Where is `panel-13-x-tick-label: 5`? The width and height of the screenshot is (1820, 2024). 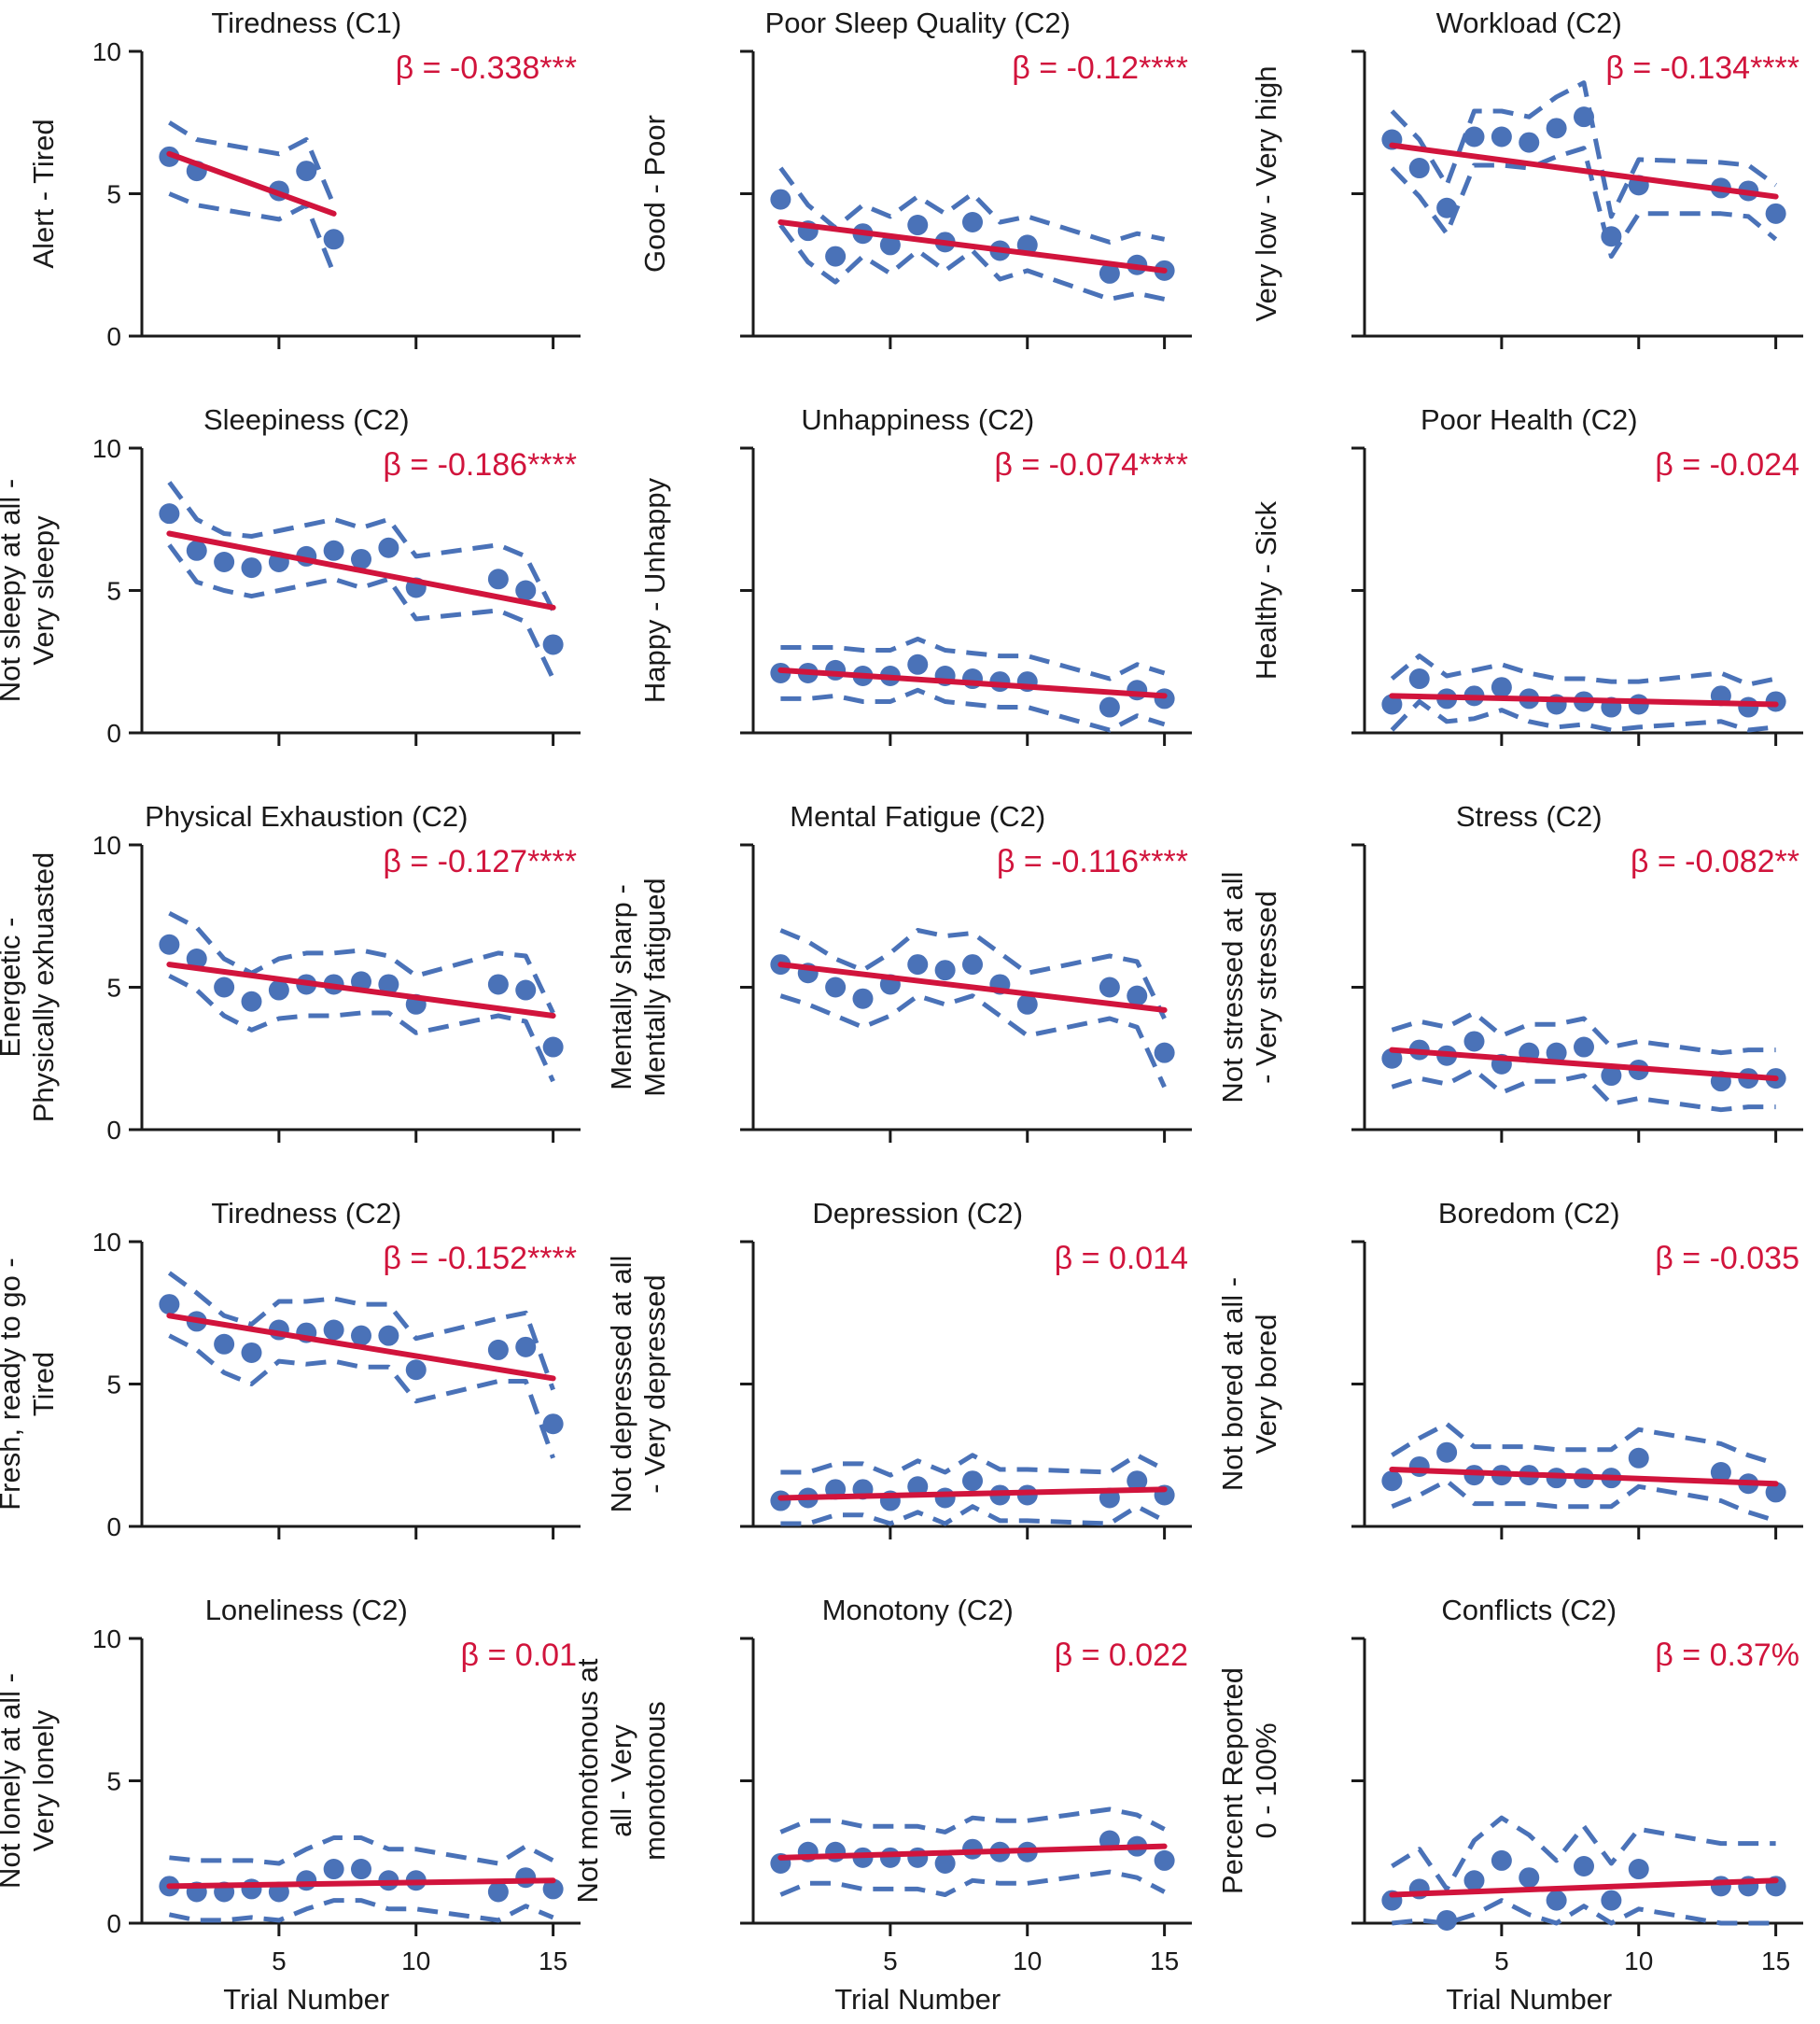 panel-13-x-tick-label: 5 is located at coordinates (279, 1961).